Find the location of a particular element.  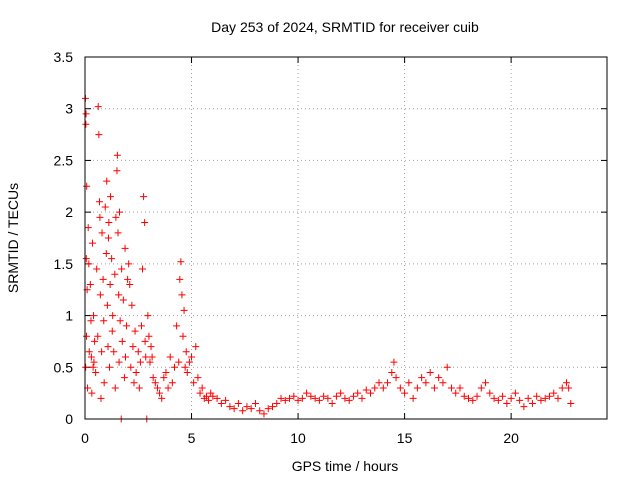

y-tick-label: 1 is located at coordinates (69, 316).